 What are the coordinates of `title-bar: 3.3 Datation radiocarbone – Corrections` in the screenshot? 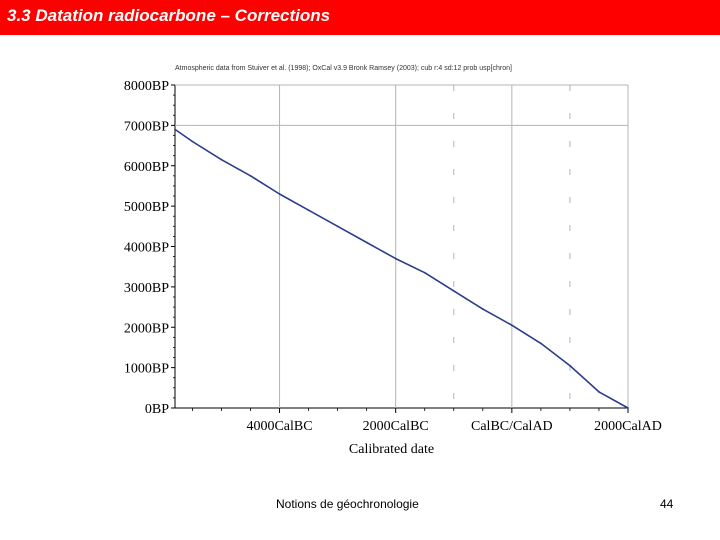 It's located at (360, 17).